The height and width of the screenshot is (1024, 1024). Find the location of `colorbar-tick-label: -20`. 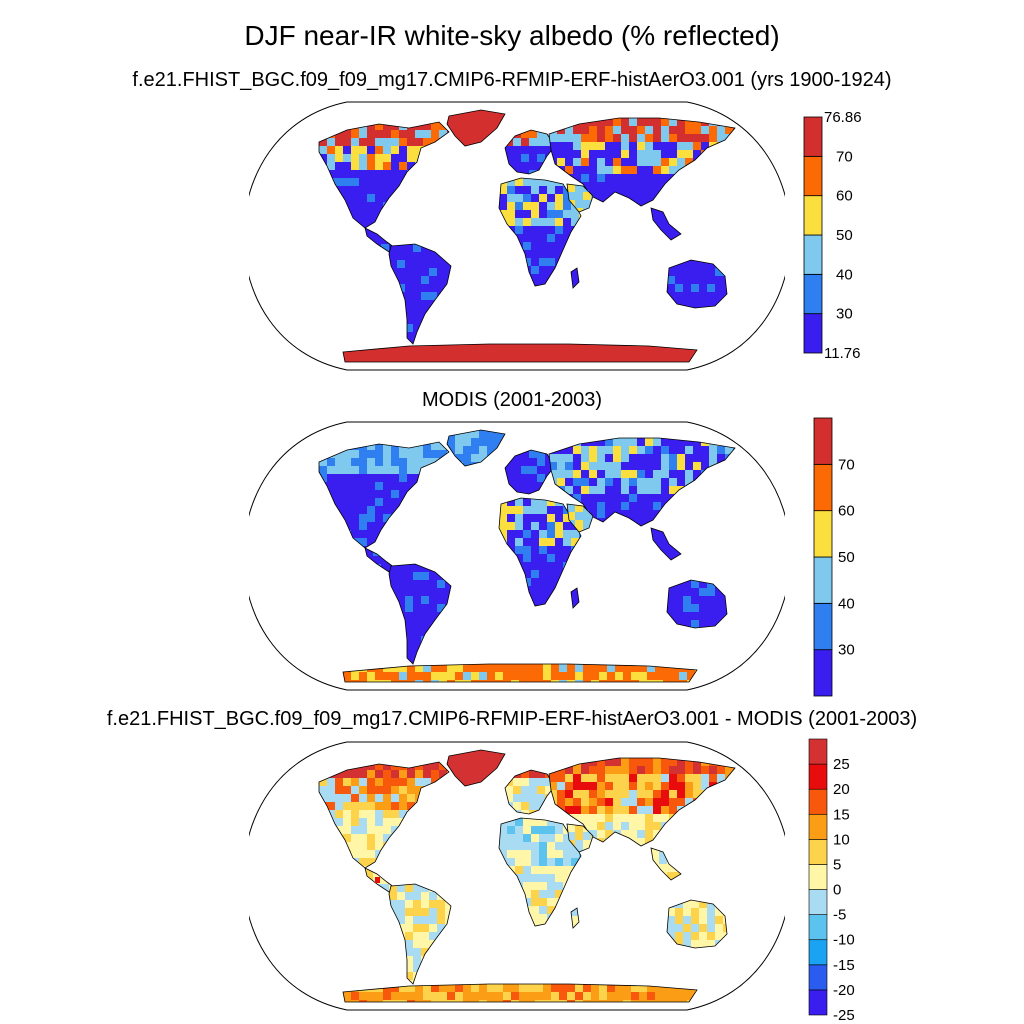

colorbar-tick-label: -20 is located at coordinates (844, 990).